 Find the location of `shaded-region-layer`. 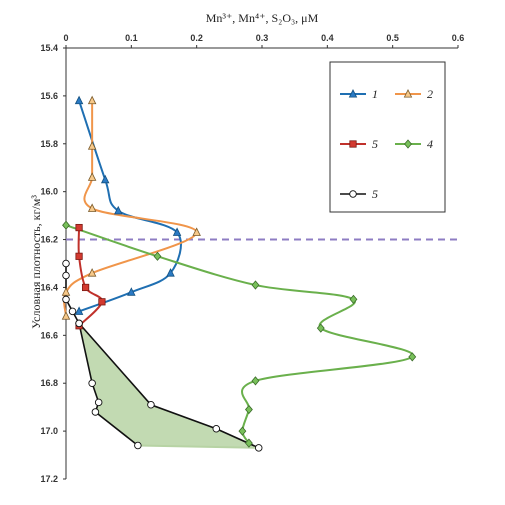

shaded-region-layer is located at coordinates (169, 385).